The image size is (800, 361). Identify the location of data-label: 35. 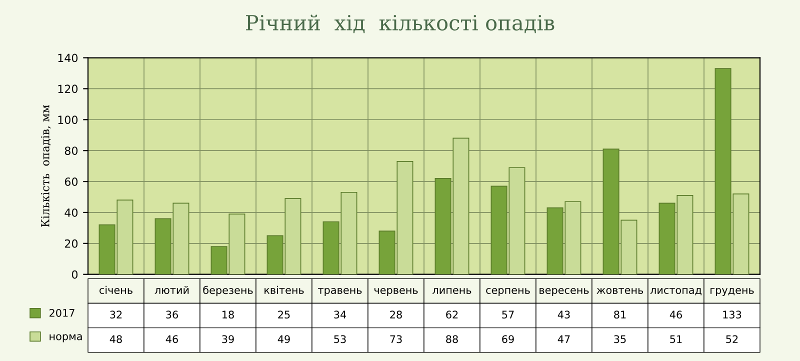
(620, 339).